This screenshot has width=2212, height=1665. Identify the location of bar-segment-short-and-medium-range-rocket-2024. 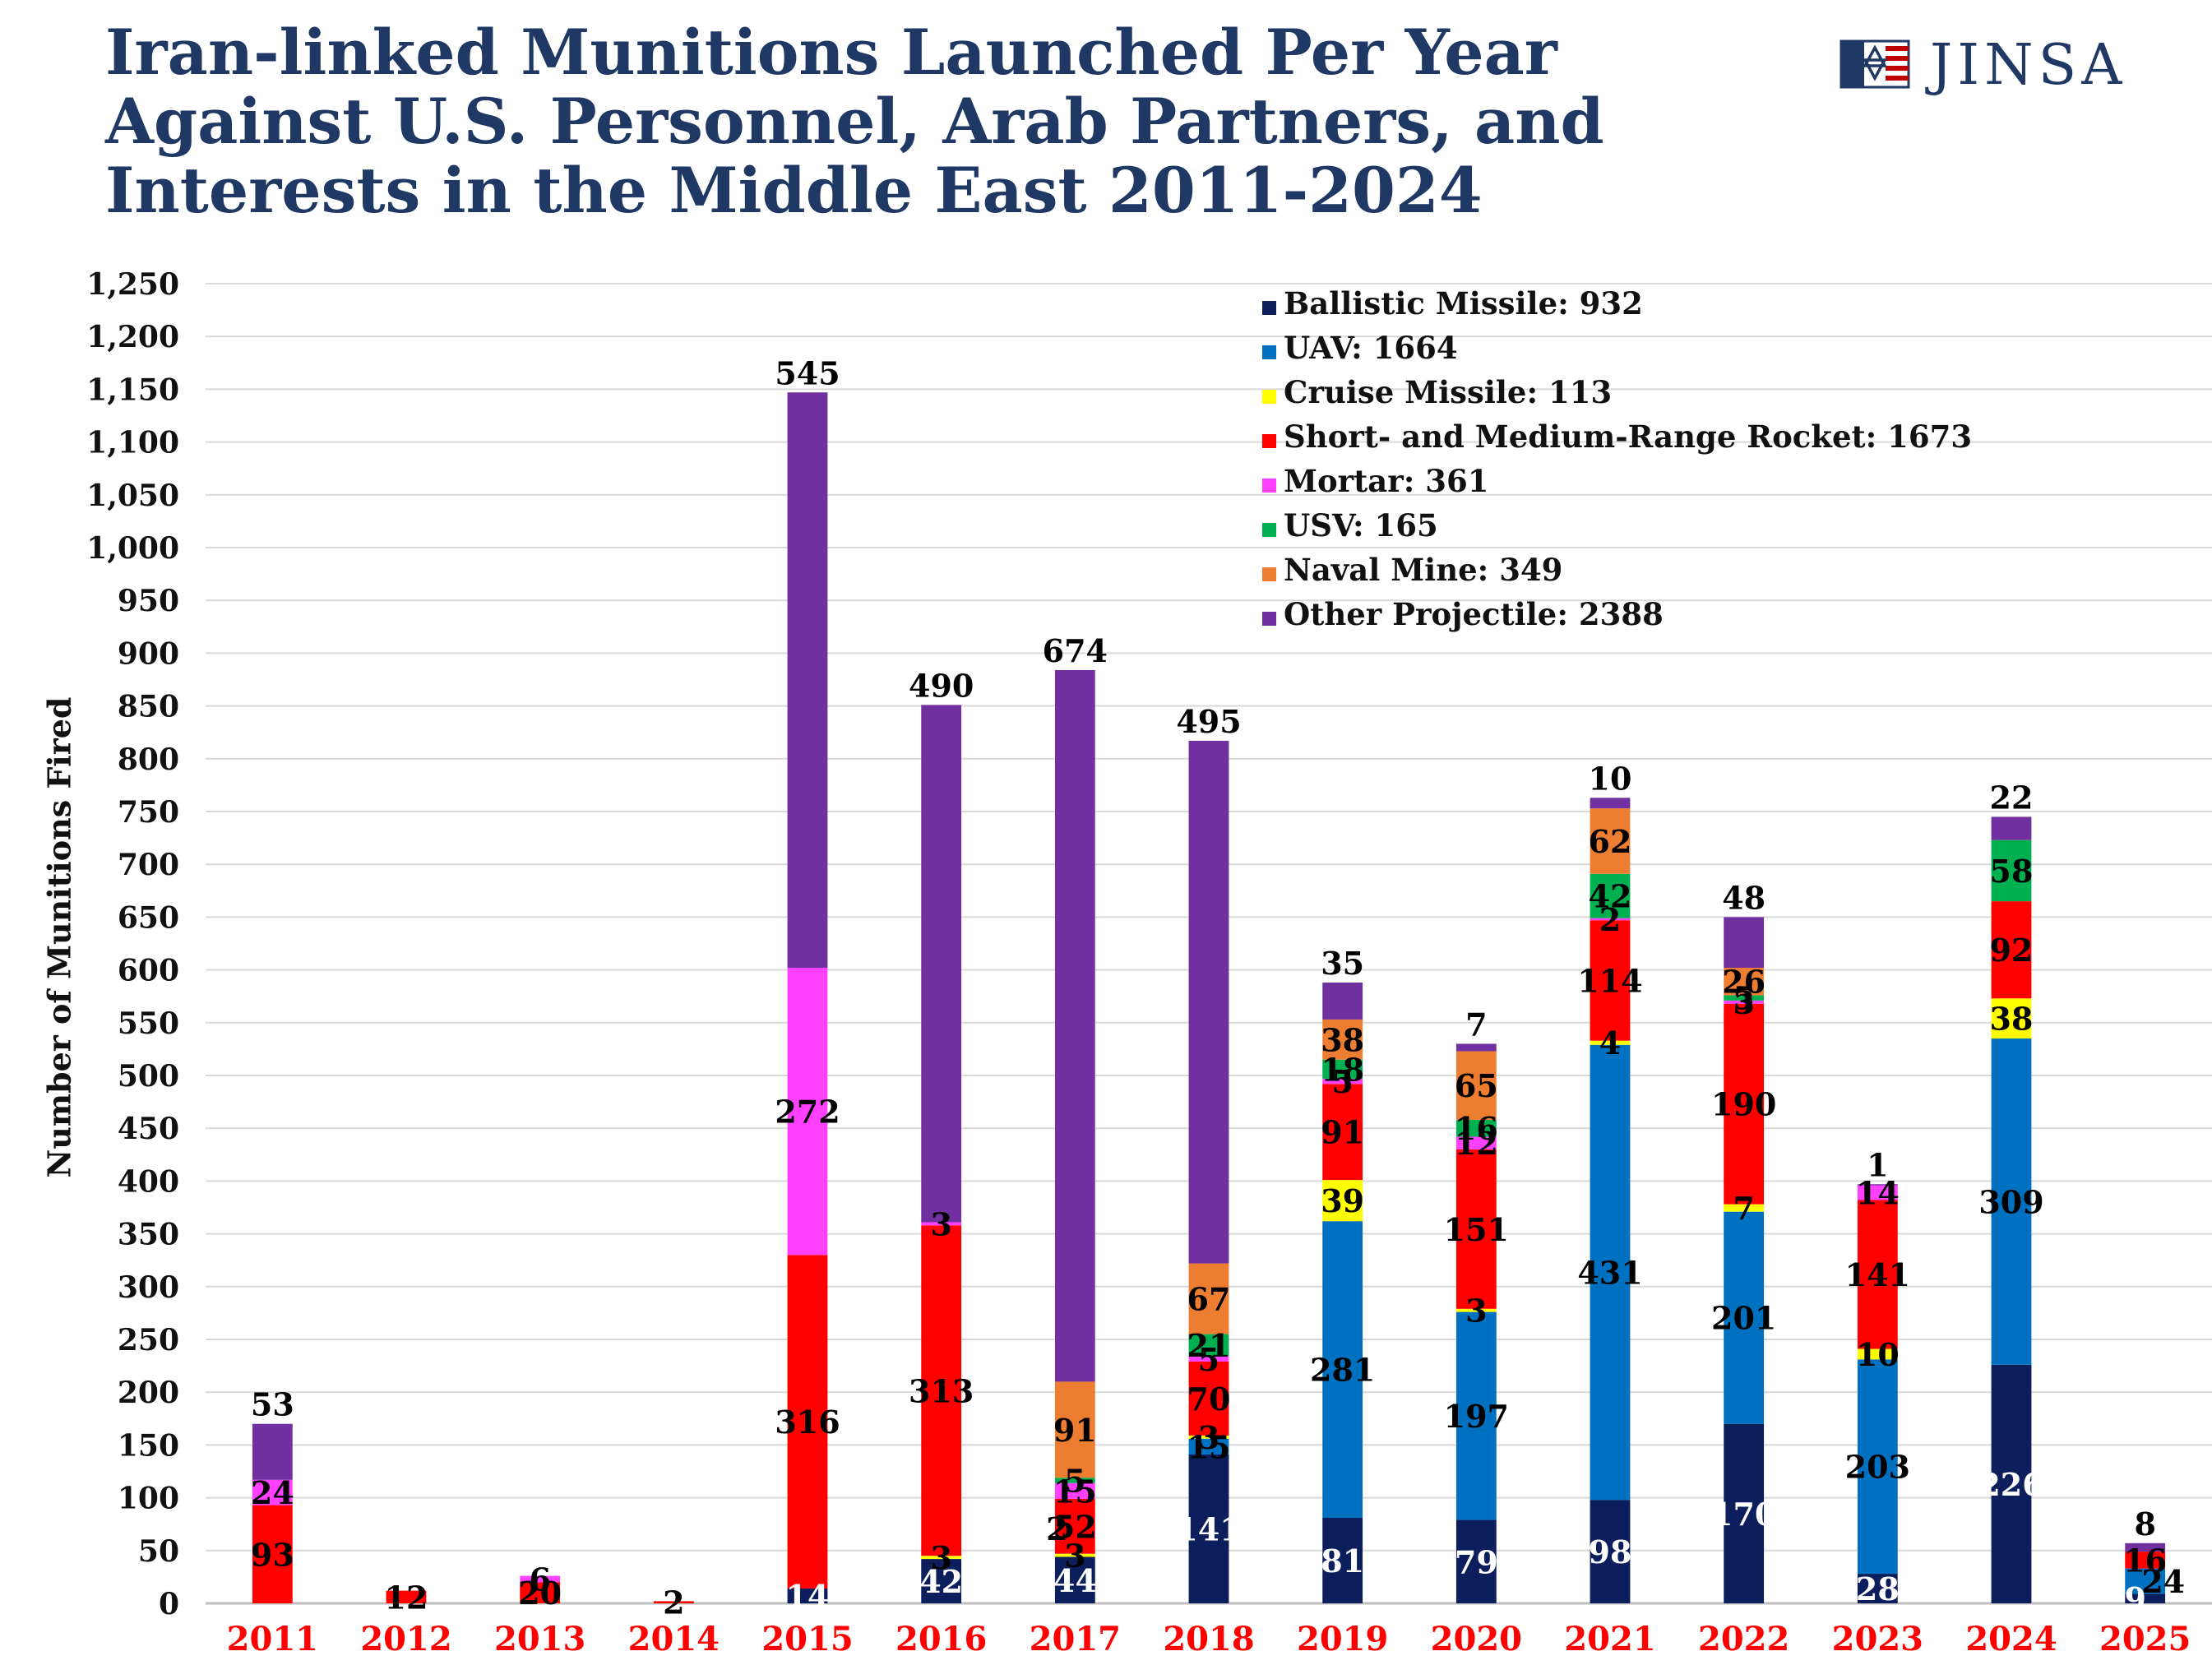
(2011, 950).